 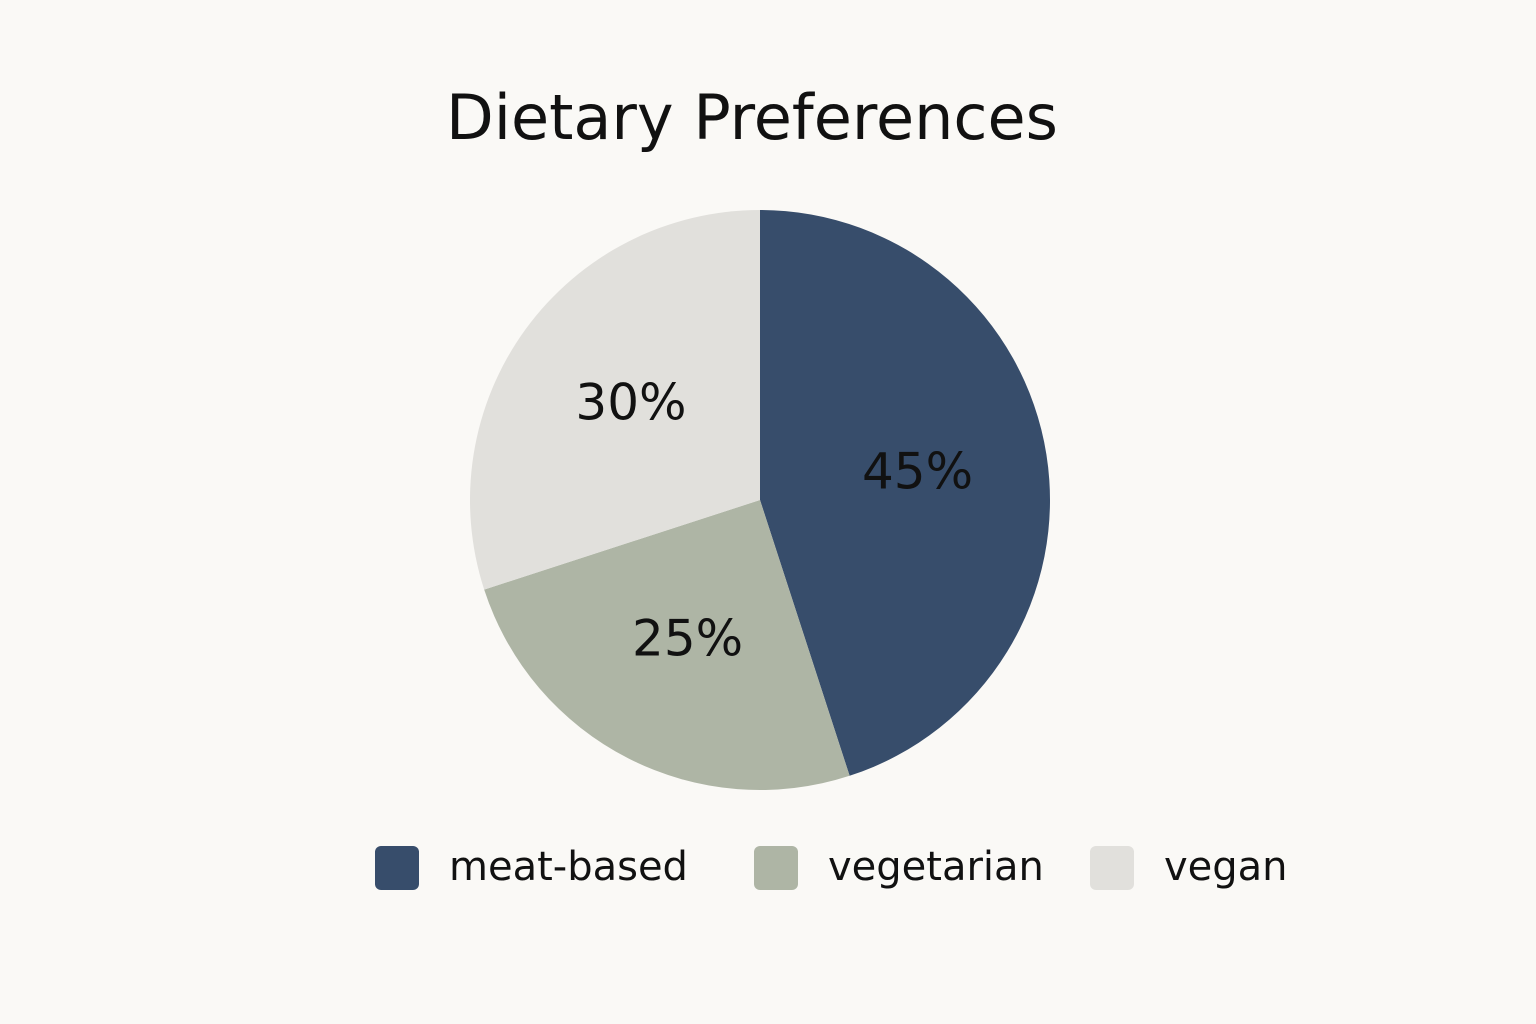 I want to click on legend-label: vegan, so click(x=1226, y=867).